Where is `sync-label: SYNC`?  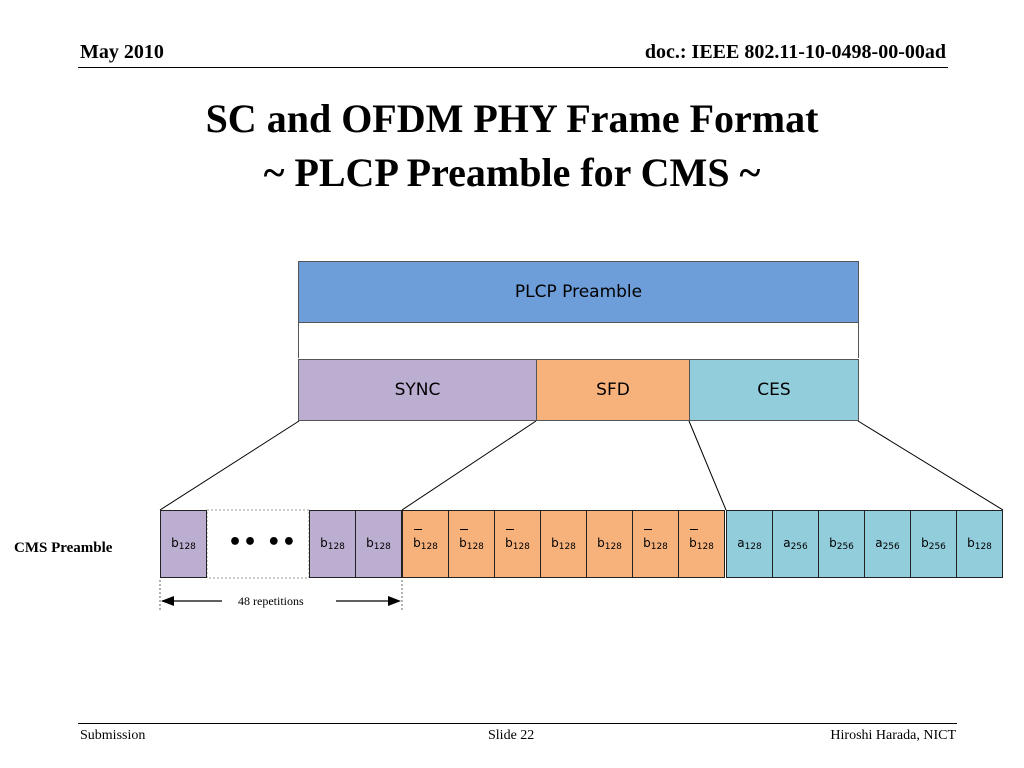 sync-label: SYNC is located at coordinates (417, 390).